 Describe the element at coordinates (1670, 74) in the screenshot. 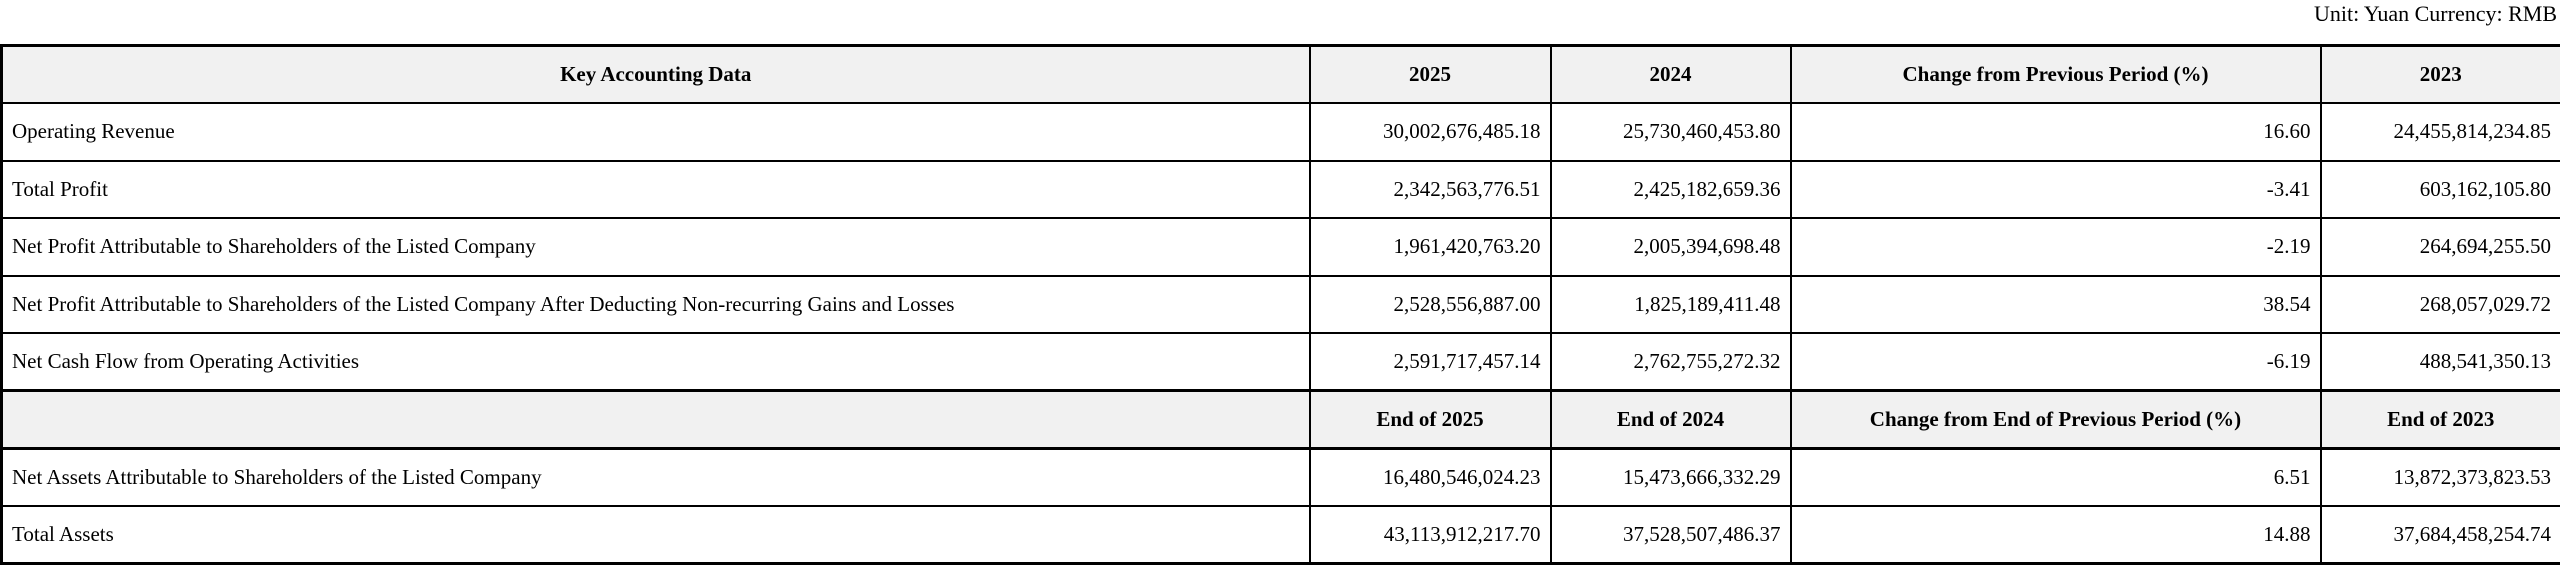

I see `header-2024: 2024` at that location.